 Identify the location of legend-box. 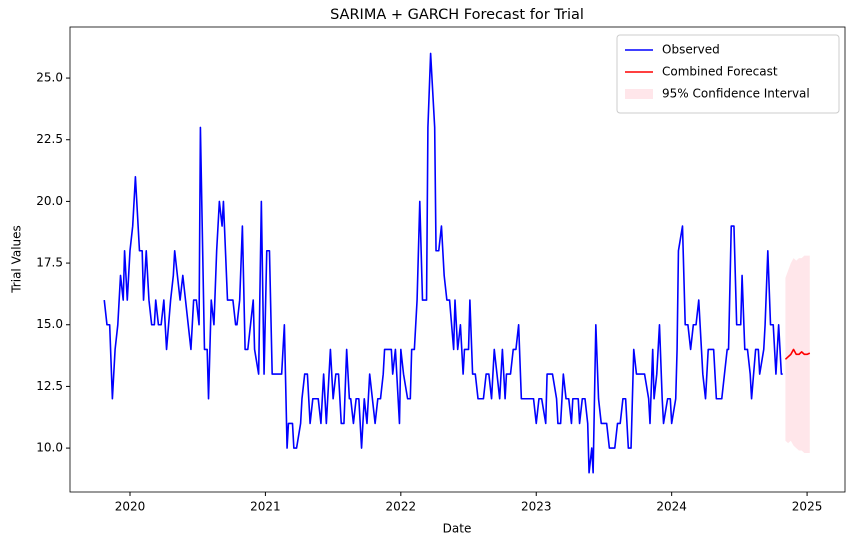
(728, 74).